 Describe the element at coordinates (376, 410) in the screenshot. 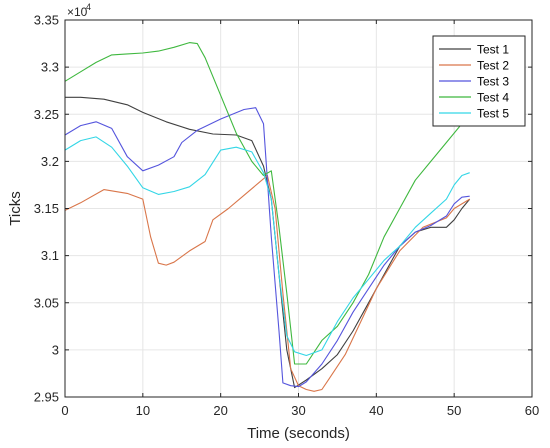

I see `x-tick-label: 40` at that location.